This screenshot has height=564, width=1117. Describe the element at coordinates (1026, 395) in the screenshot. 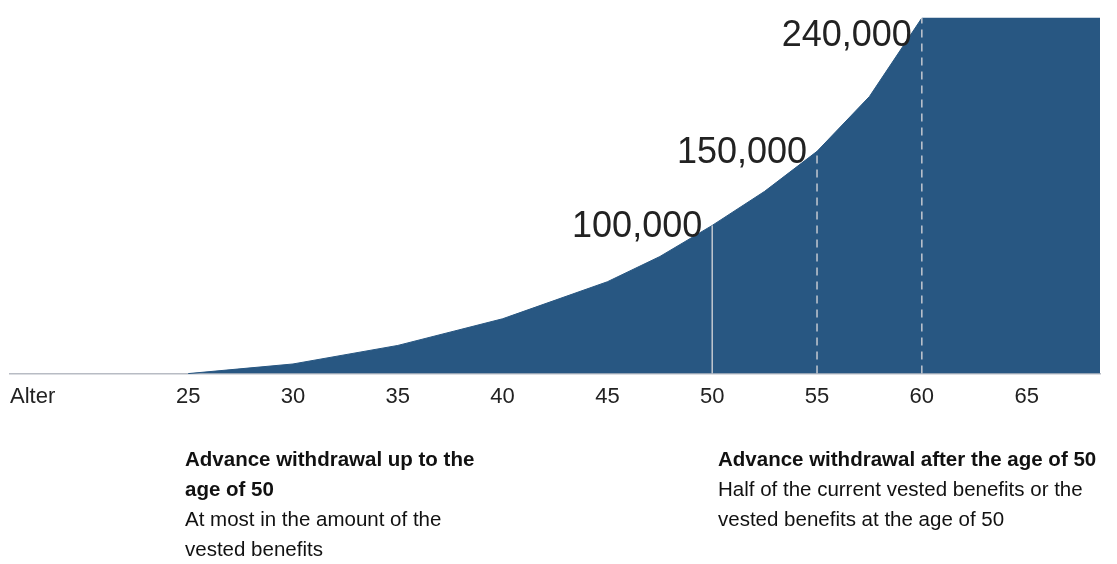

I see `x-tick-label: 65` at that location.